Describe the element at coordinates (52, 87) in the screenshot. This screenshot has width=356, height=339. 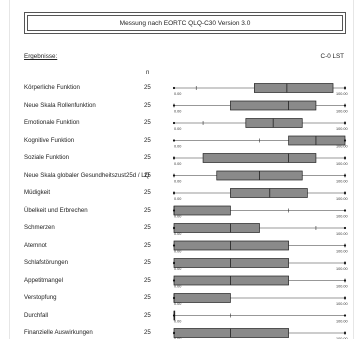
I see `row-label: Körperliche Funktion` at that location.